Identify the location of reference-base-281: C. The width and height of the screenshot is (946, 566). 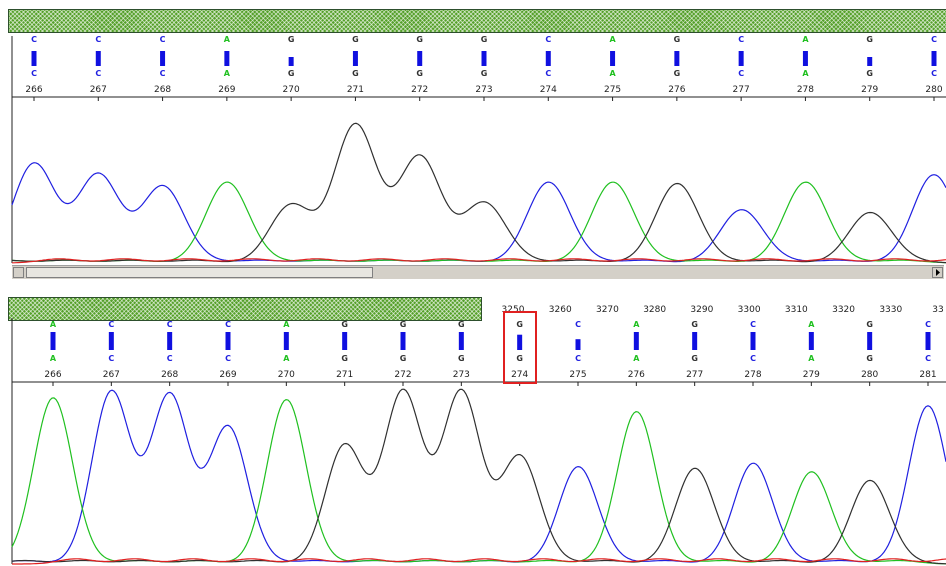
(928, 358).